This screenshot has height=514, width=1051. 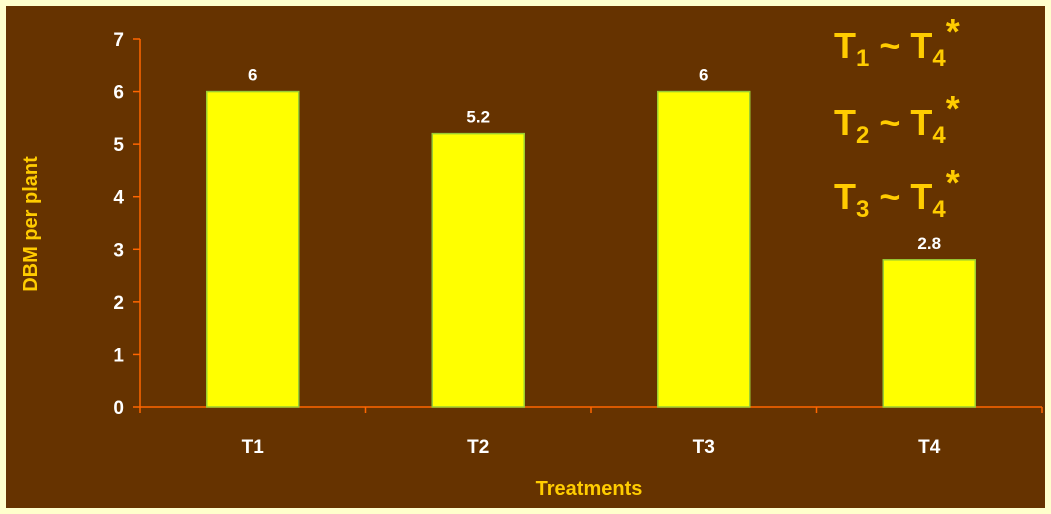 I want to click on y-axis-title: DBM per plant, so click(x=31, y=224).